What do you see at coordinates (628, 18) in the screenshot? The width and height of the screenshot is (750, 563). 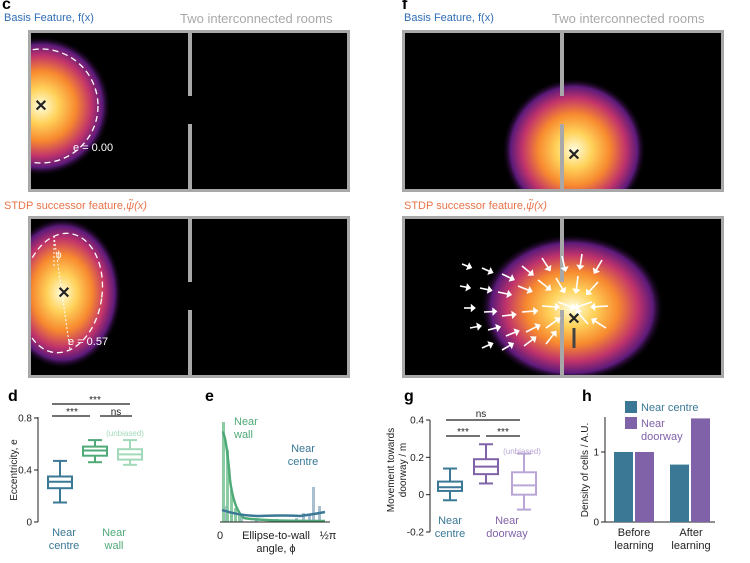 I see `panel-f-room-title: Two interconnected rooms` at bounding box center [628, 18].